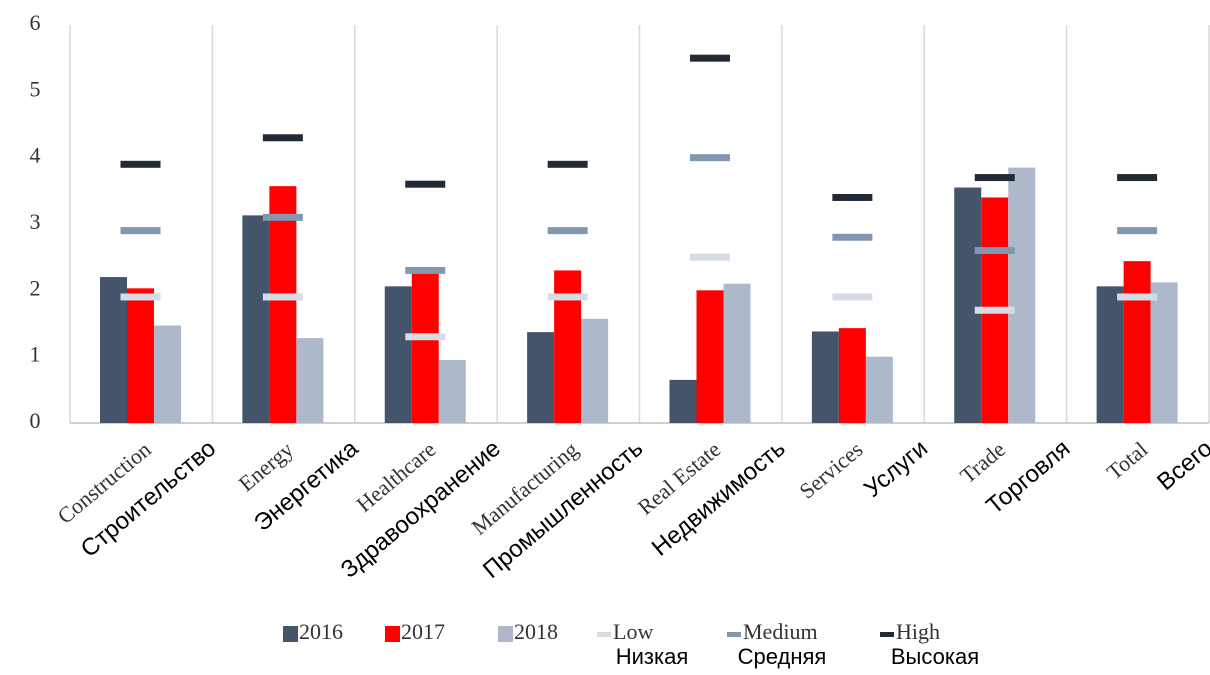 This screenshot has height=675, width=1210. Describe the element at coordinates (35, 88) in the screenshot. I see `y-tick-label: 5` at that location.